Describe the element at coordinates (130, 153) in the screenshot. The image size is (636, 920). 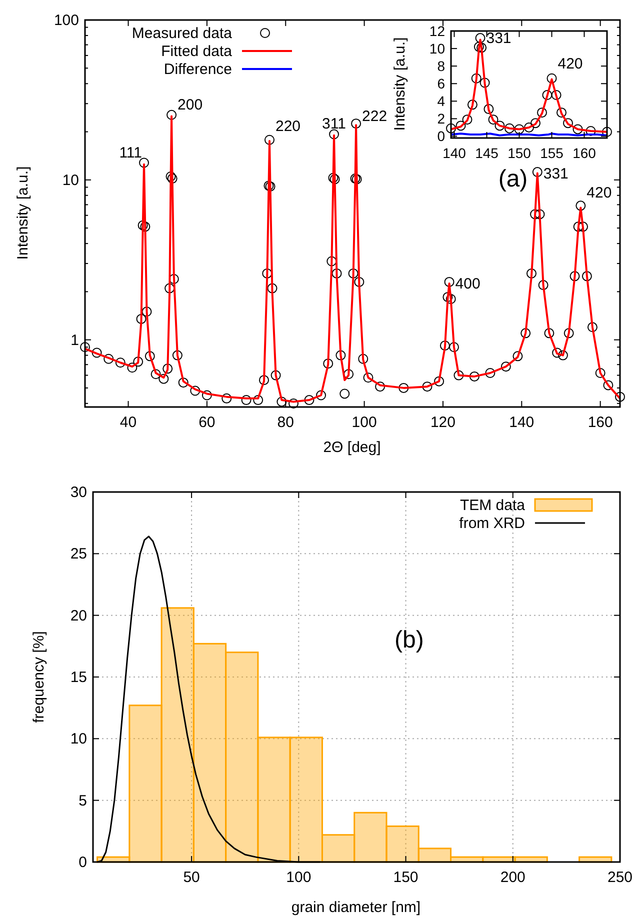
I see `annotation: 111` at that location.